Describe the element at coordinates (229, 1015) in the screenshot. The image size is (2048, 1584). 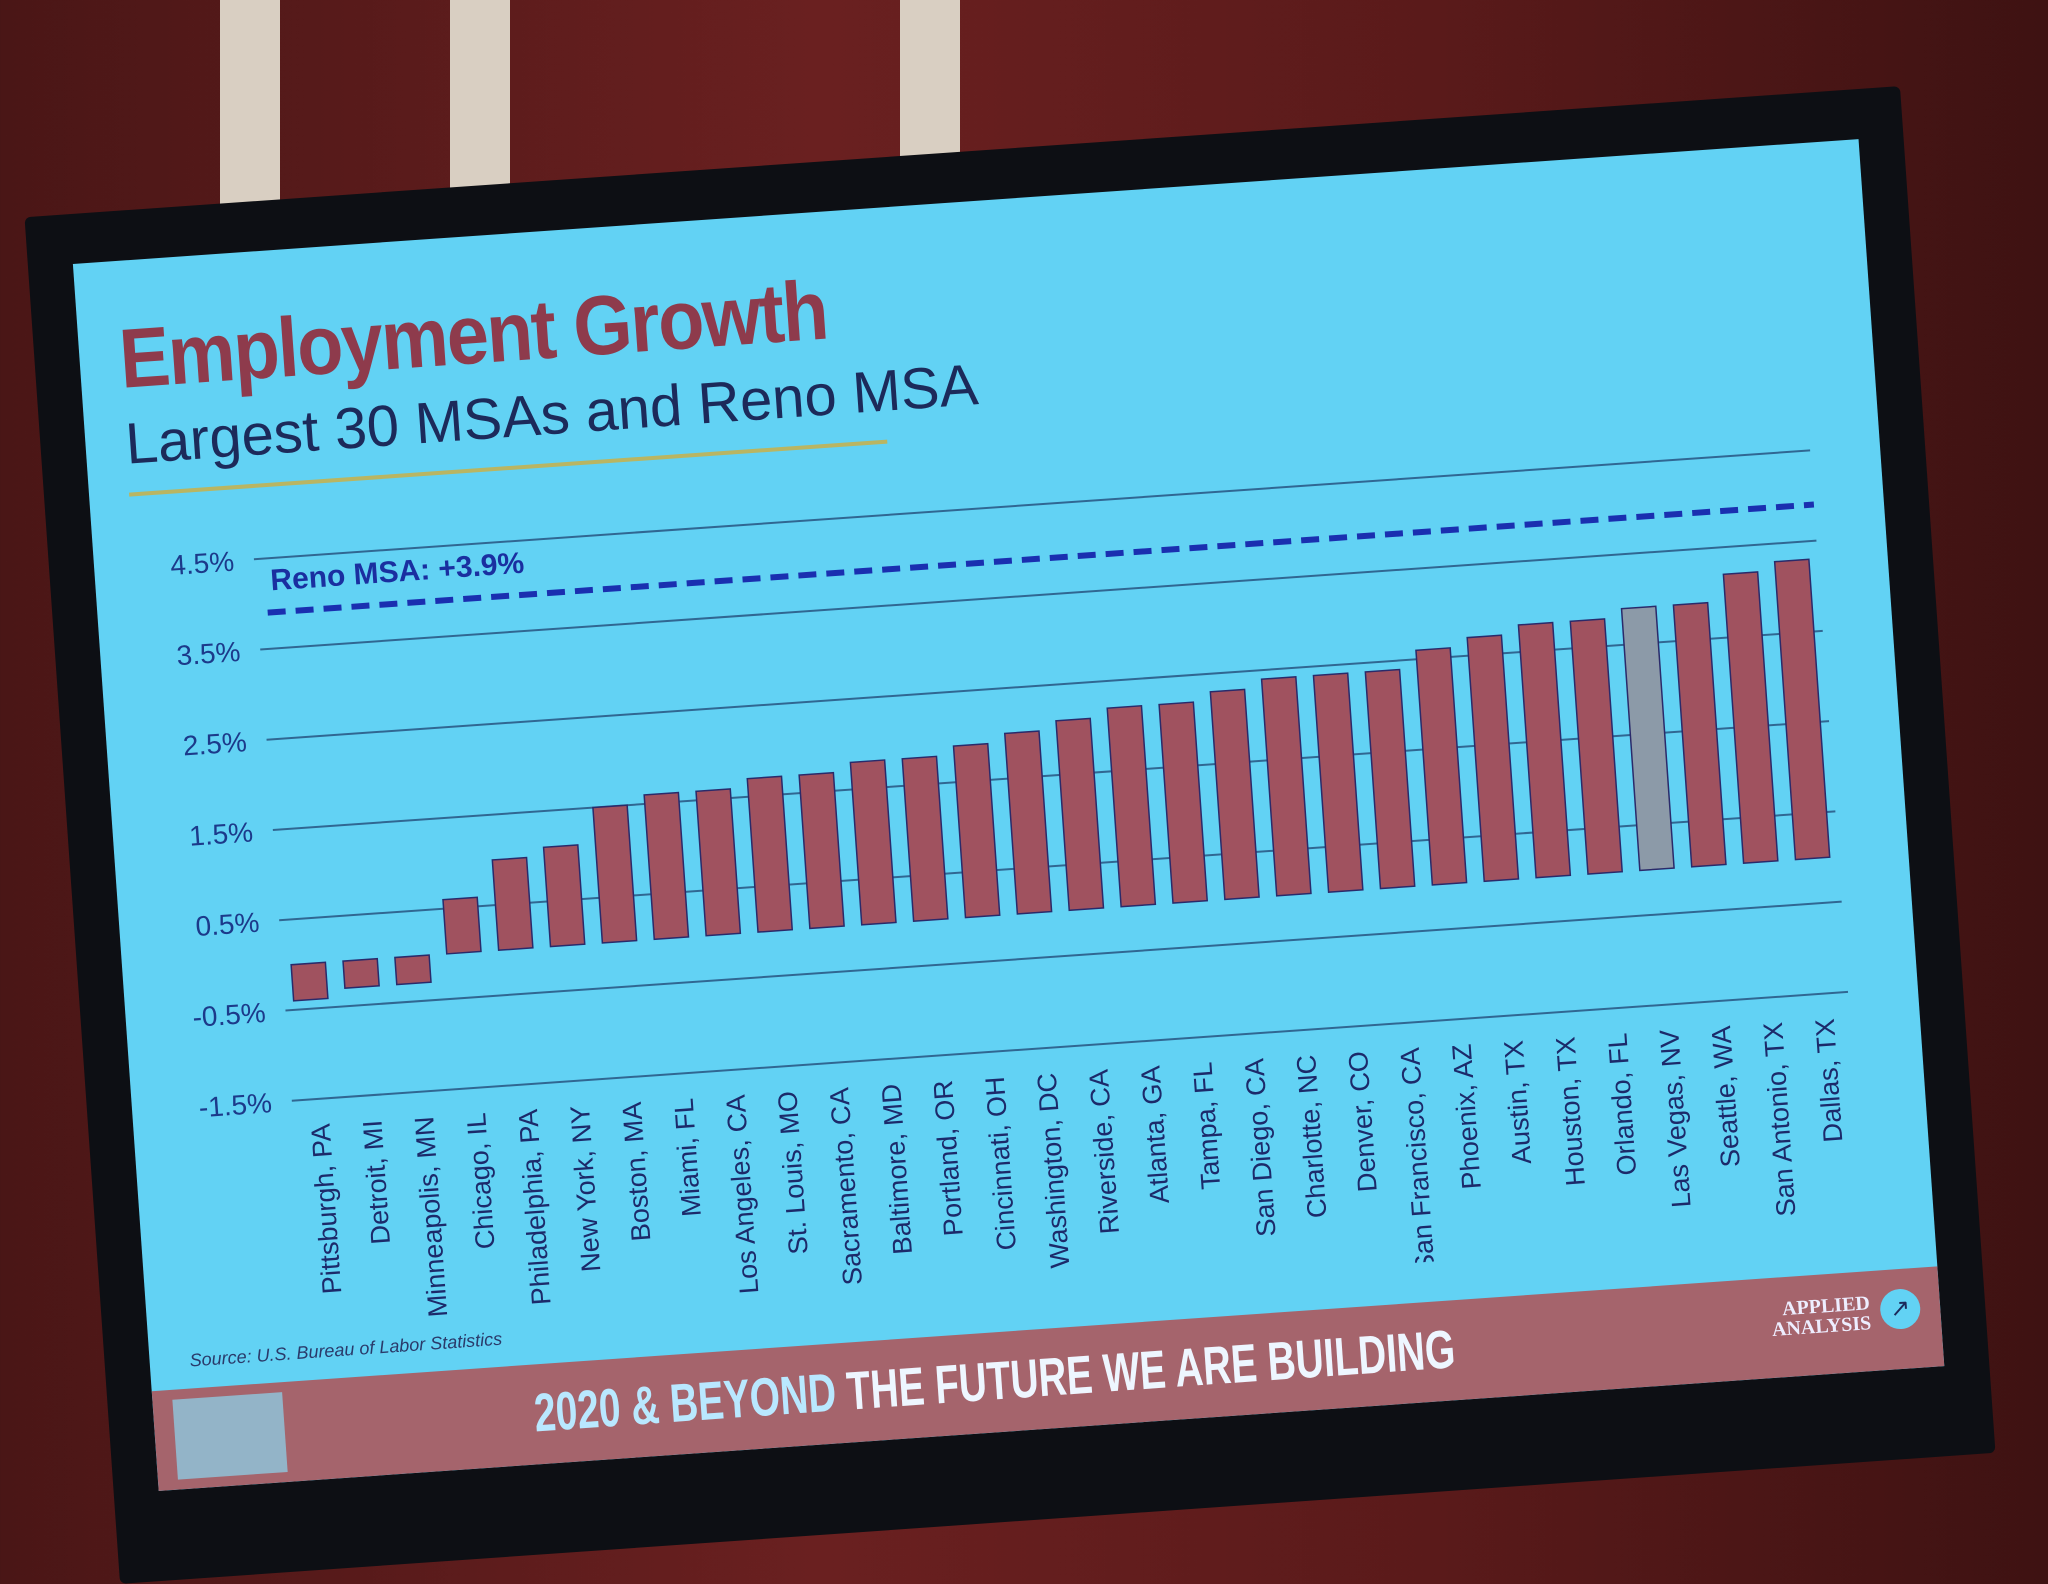
I see `y-tick-label: -0.5%` at that location.